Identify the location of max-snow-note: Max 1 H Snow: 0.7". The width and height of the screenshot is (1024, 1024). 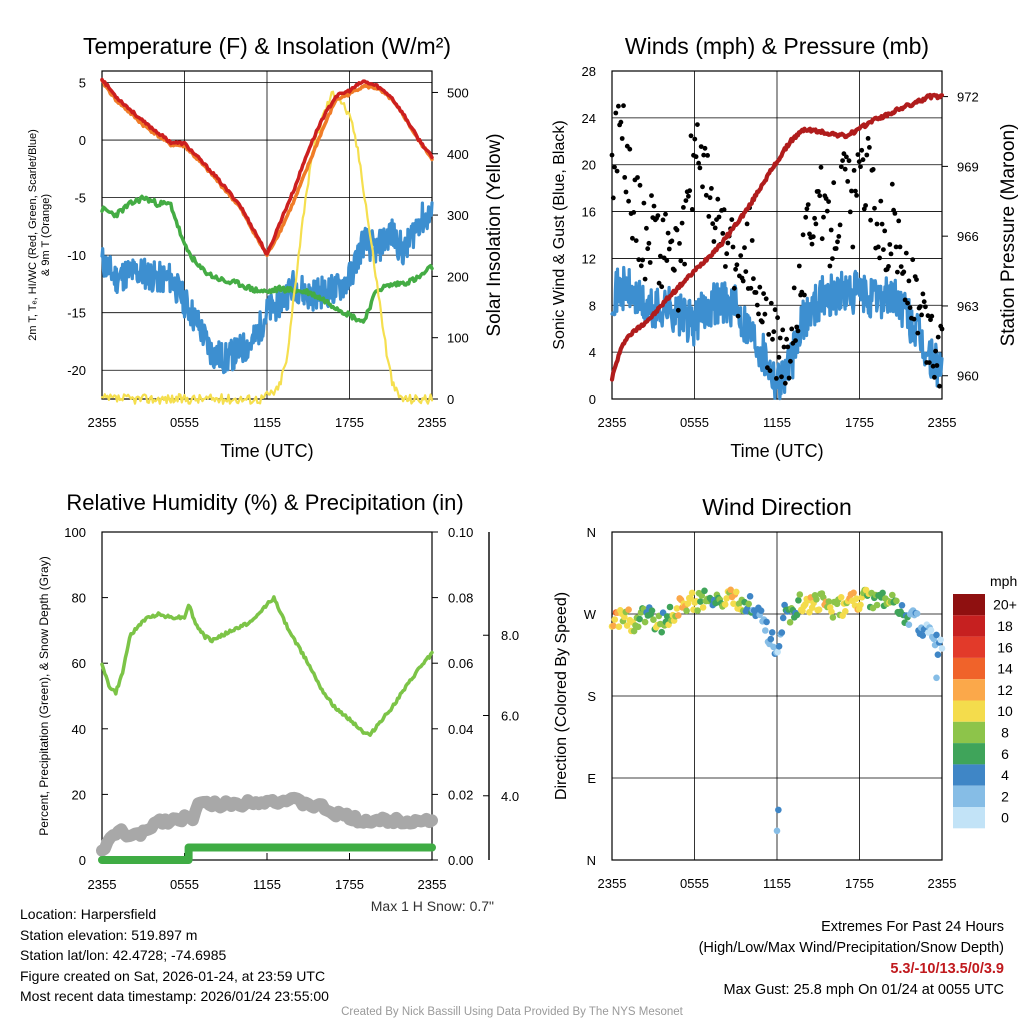
(432, 906).